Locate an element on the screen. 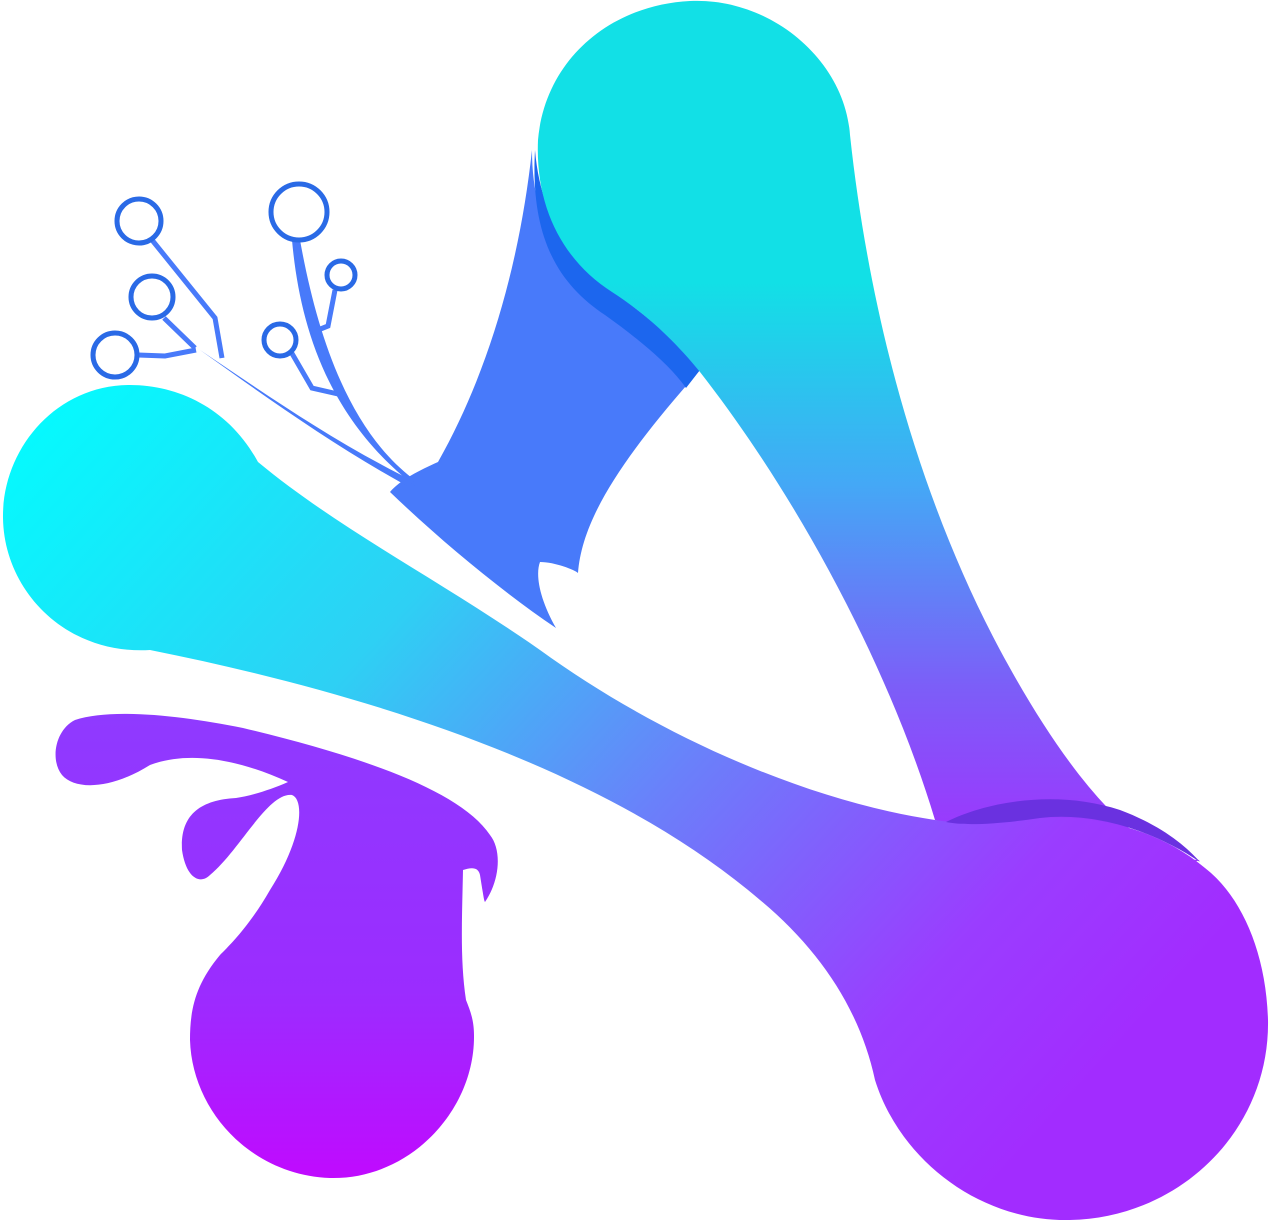  crossbar-fold-shape is located at coordinates (1073, 830).